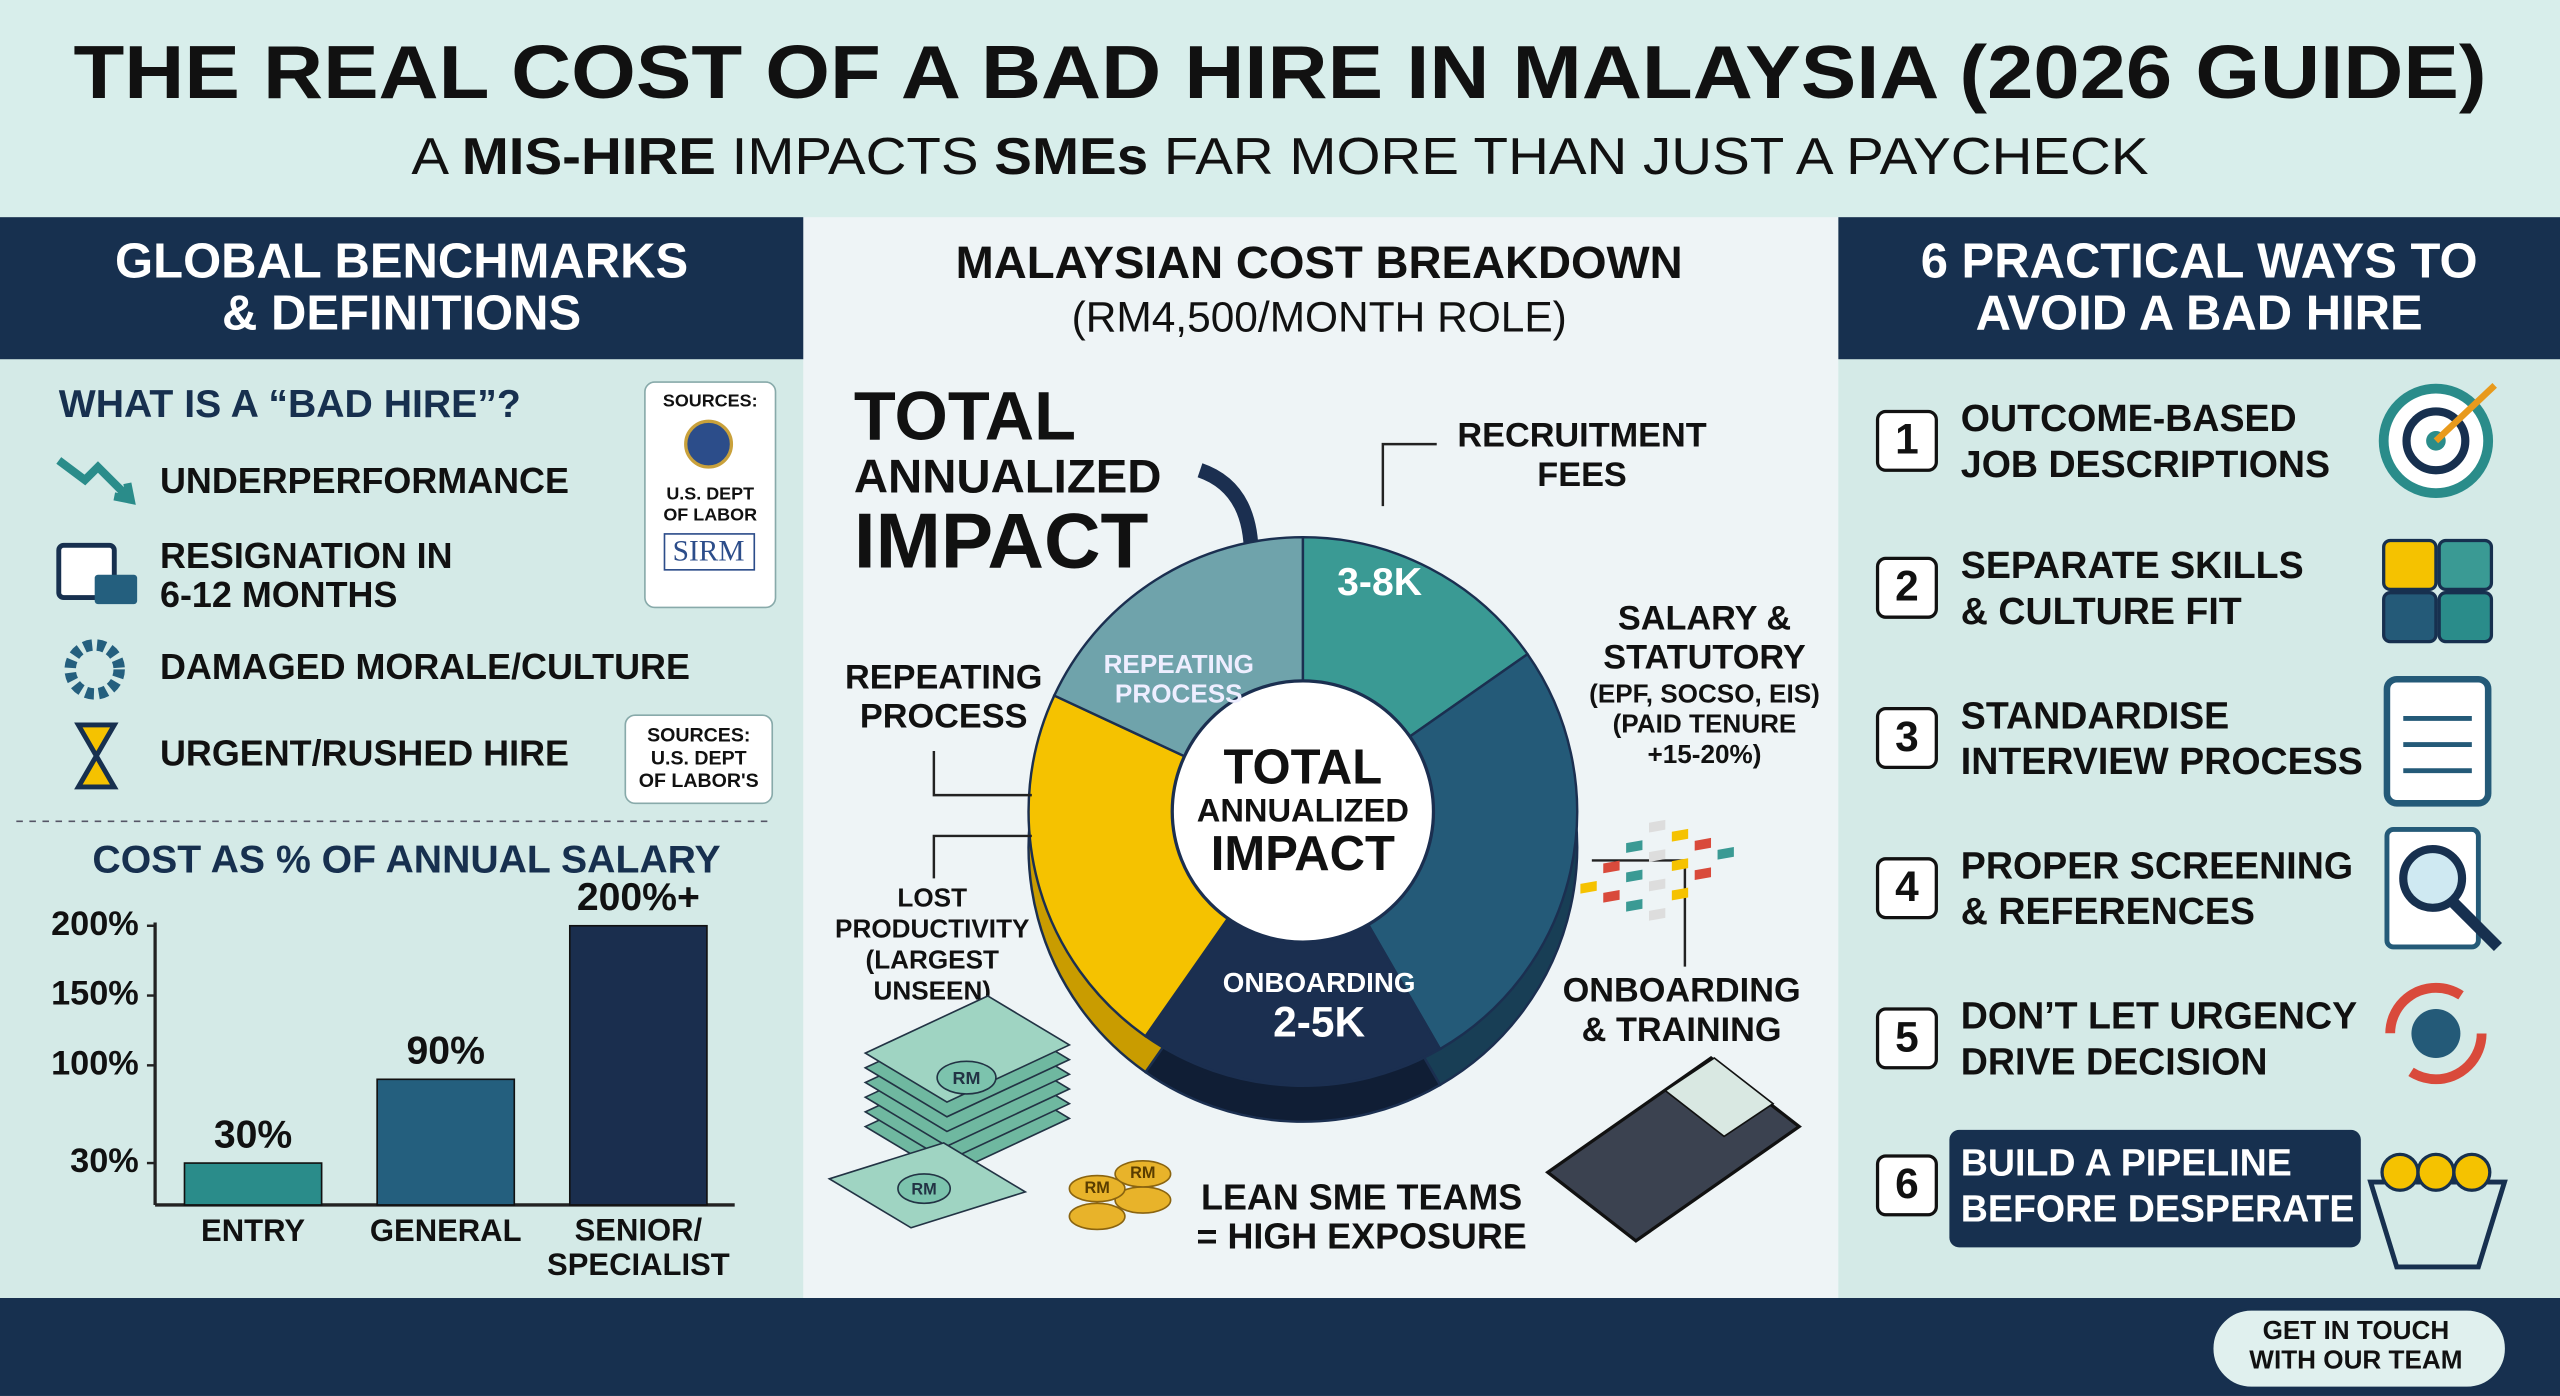 Image resolution: width=2560 pixels, height=1396 pixels. Describe the element at coordinates (1704, 619) in the screenshot. I see `segment-callout: SALARY &` at that location.